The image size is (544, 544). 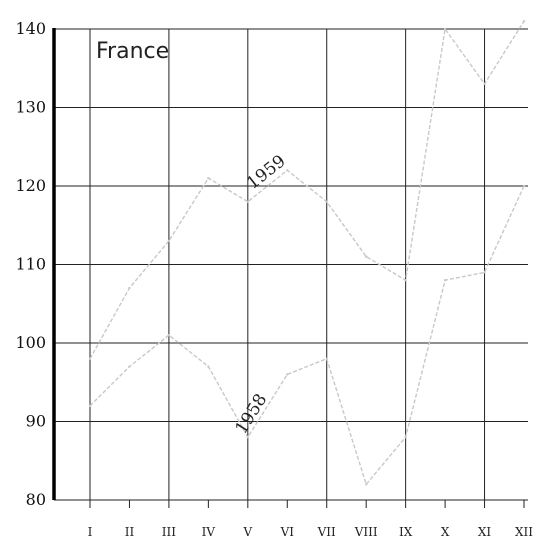 What do you see at coordinates (326, 532) in the screenshot?
I see `x-tick-label: VII` at bounding box center [326, 532].